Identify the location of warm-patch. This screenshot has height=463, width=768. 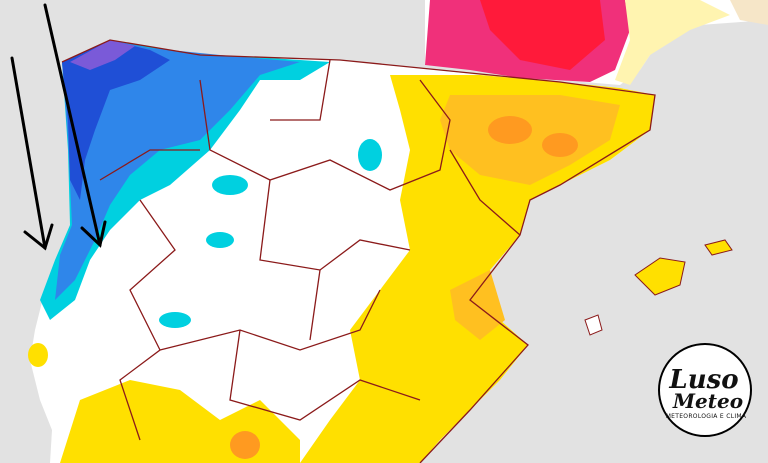
(38, 355).